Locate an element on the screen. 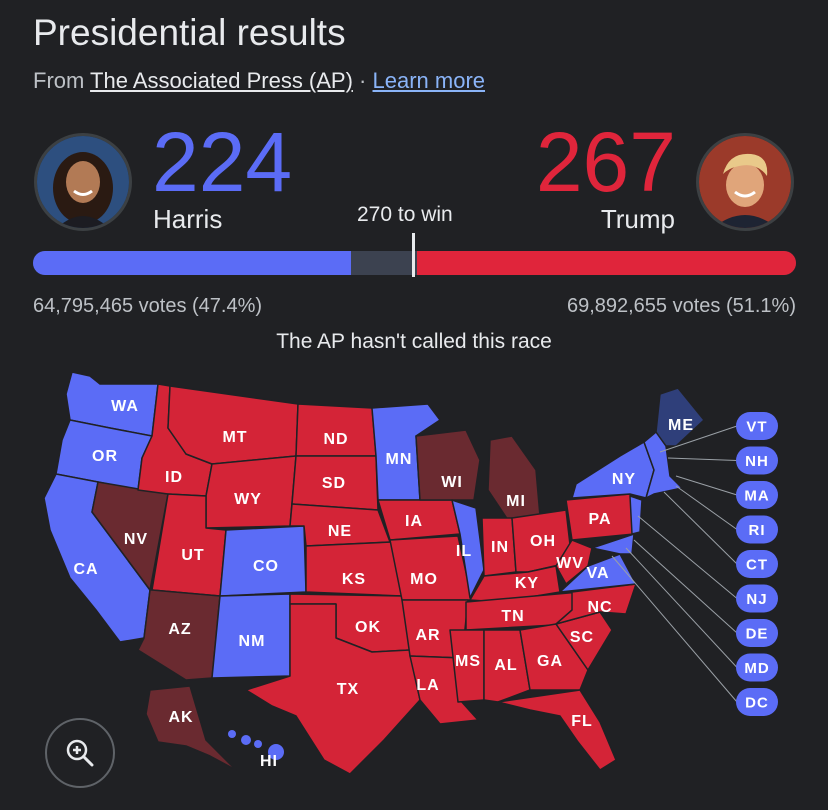 The height and width of the screenshot is (810, 828). state-pill-ri: RI is located at coordinates (757, 529).